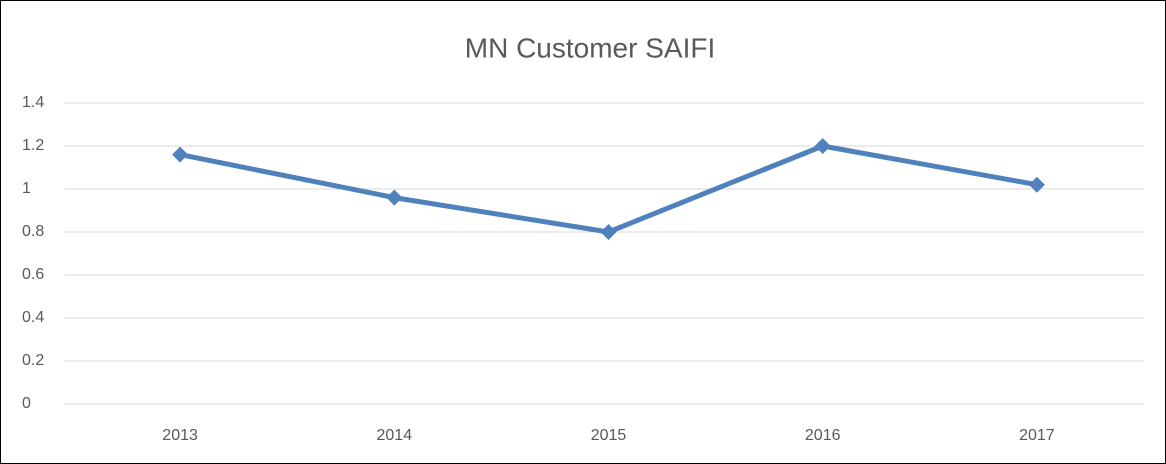 Image resolution: width=1166 pixels, height=464 pixels. Describe the element at coordinates (590, 47) in the screenshot. I see `chart-title: MN Customer SAIFI` at that location.